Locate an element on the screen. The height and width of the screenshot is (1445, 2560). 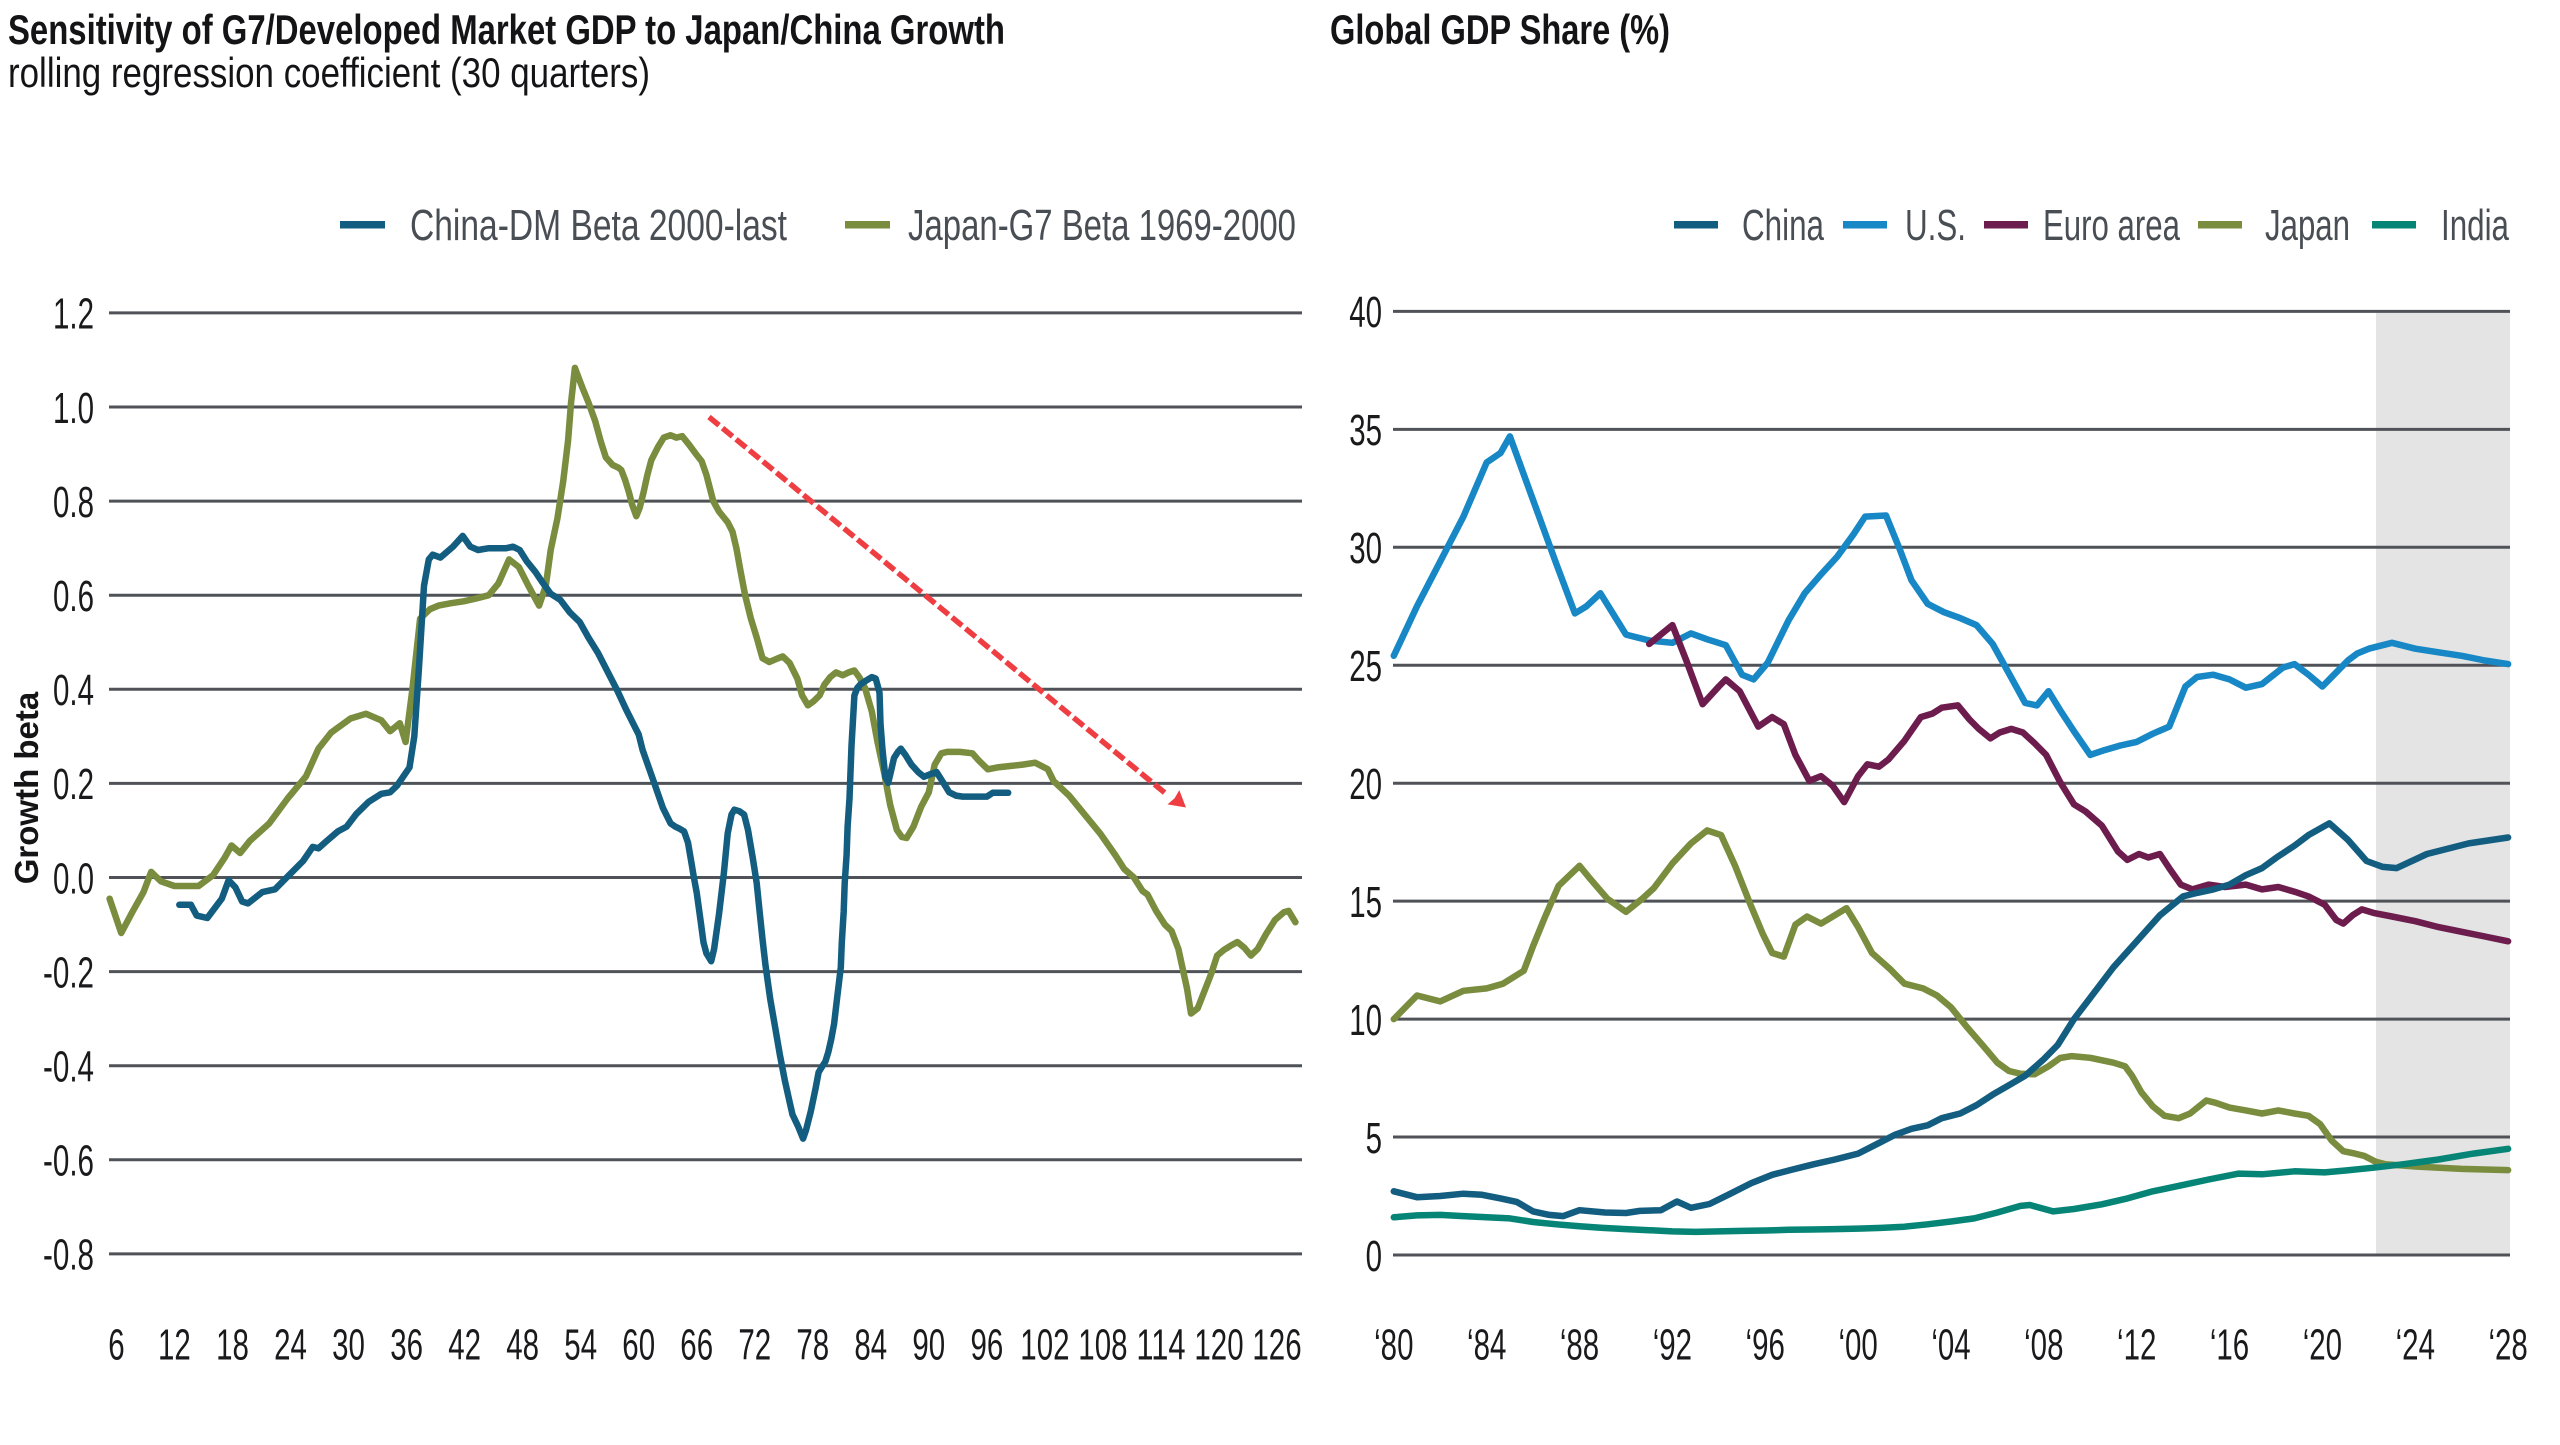
svg-text: ‘20 is located at coordinates (2322, 1345).